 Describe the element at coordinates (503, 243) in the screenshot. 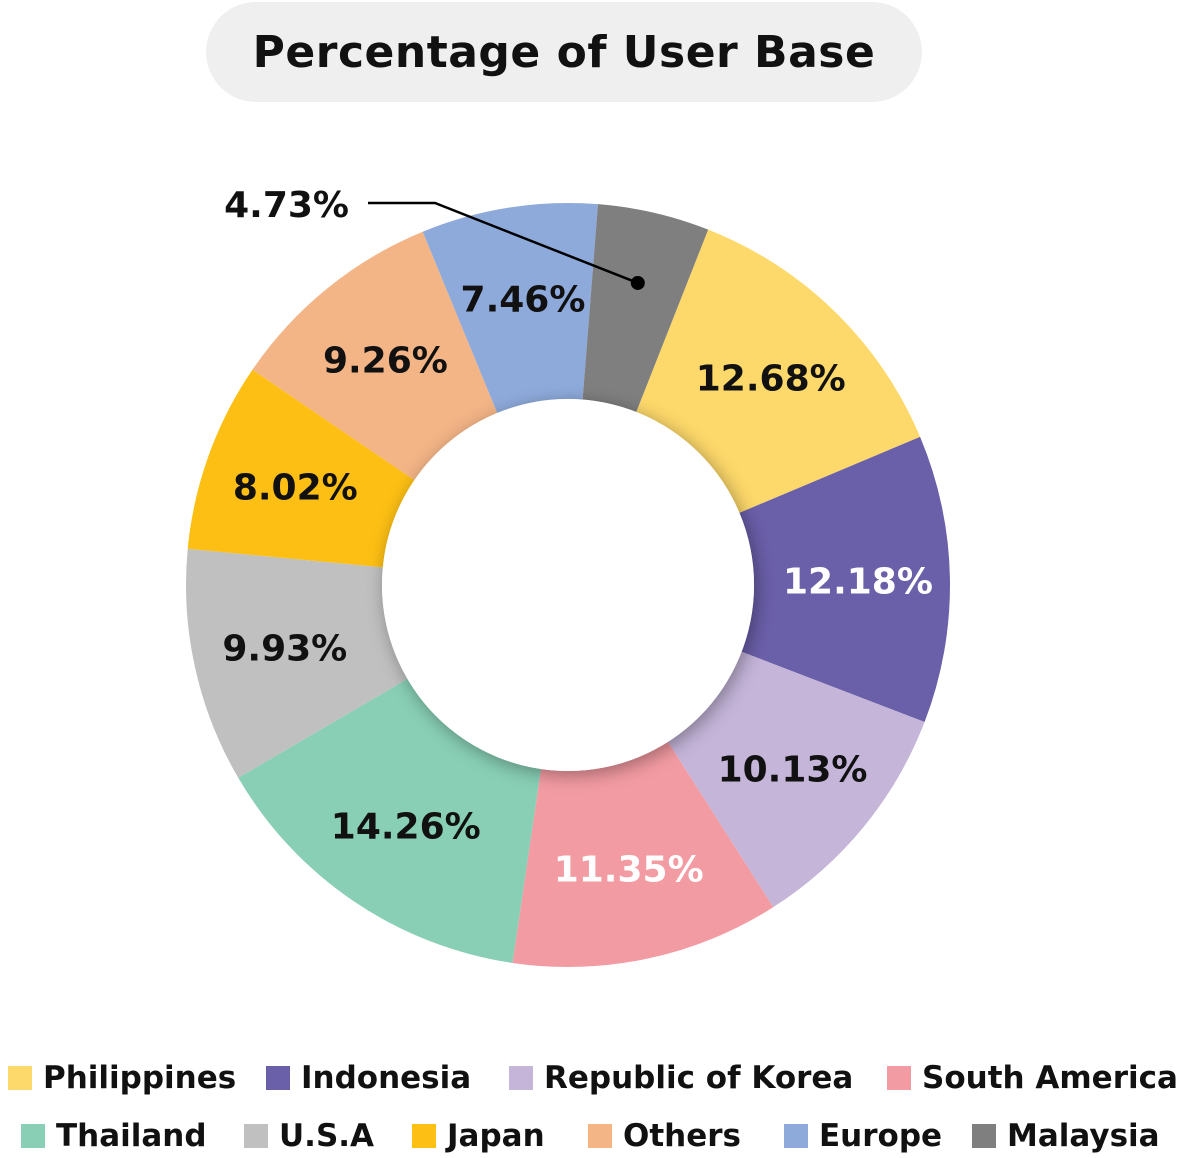

I see `callout-leader-line` at that location.